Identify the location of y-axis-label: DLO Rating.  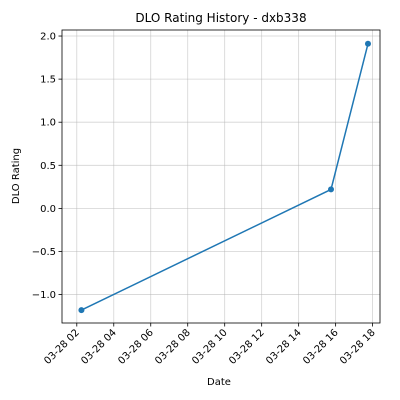
(16, 176).